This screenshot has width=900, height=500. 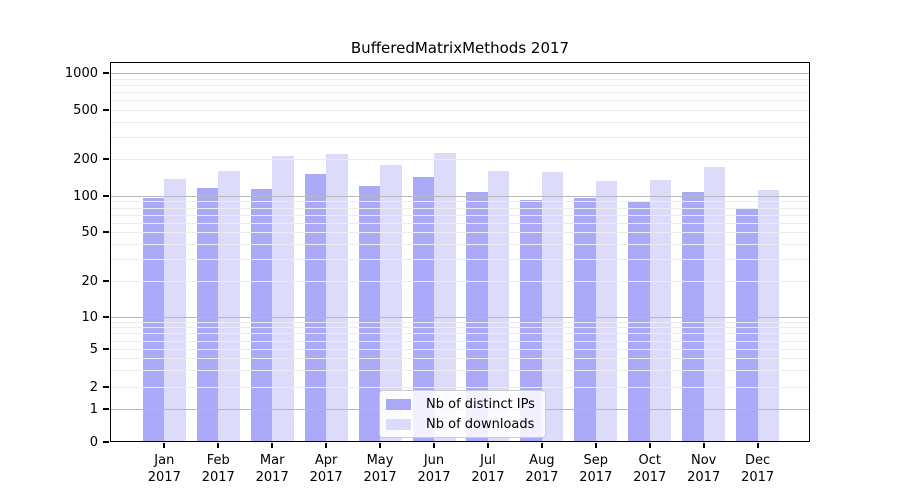 What do you see at coordinates (369, 313) in the screenshot?
I see `bar-ips-may` at bounding box center [369, 313].